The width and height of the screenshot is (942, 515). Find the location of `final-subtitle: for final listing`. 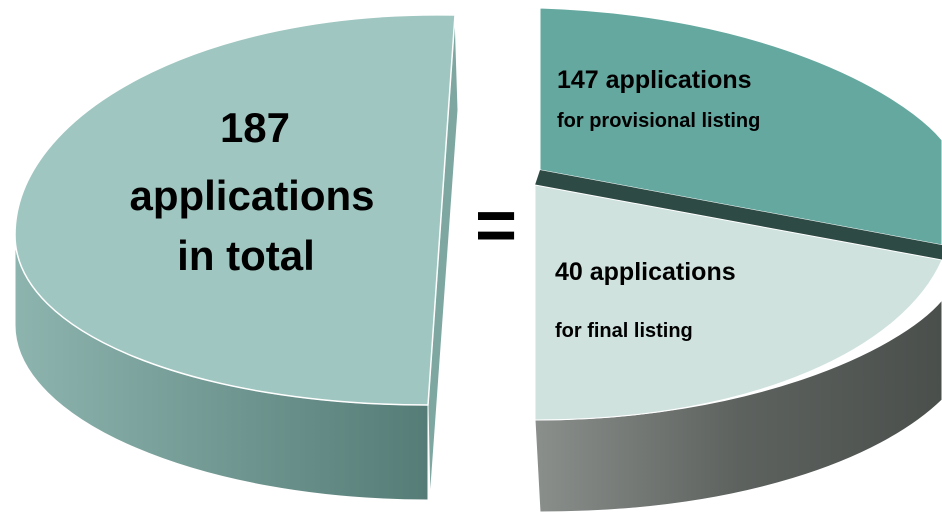

final-subtitle: for final listing is located at coordinates (624, 331).